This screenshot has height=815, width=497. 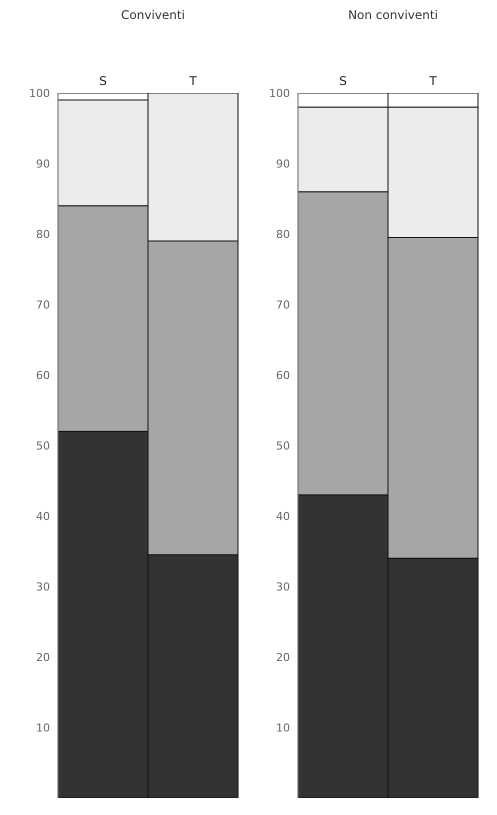 I want to click on chart-title: Conviventi, so click(x=153, y=16).